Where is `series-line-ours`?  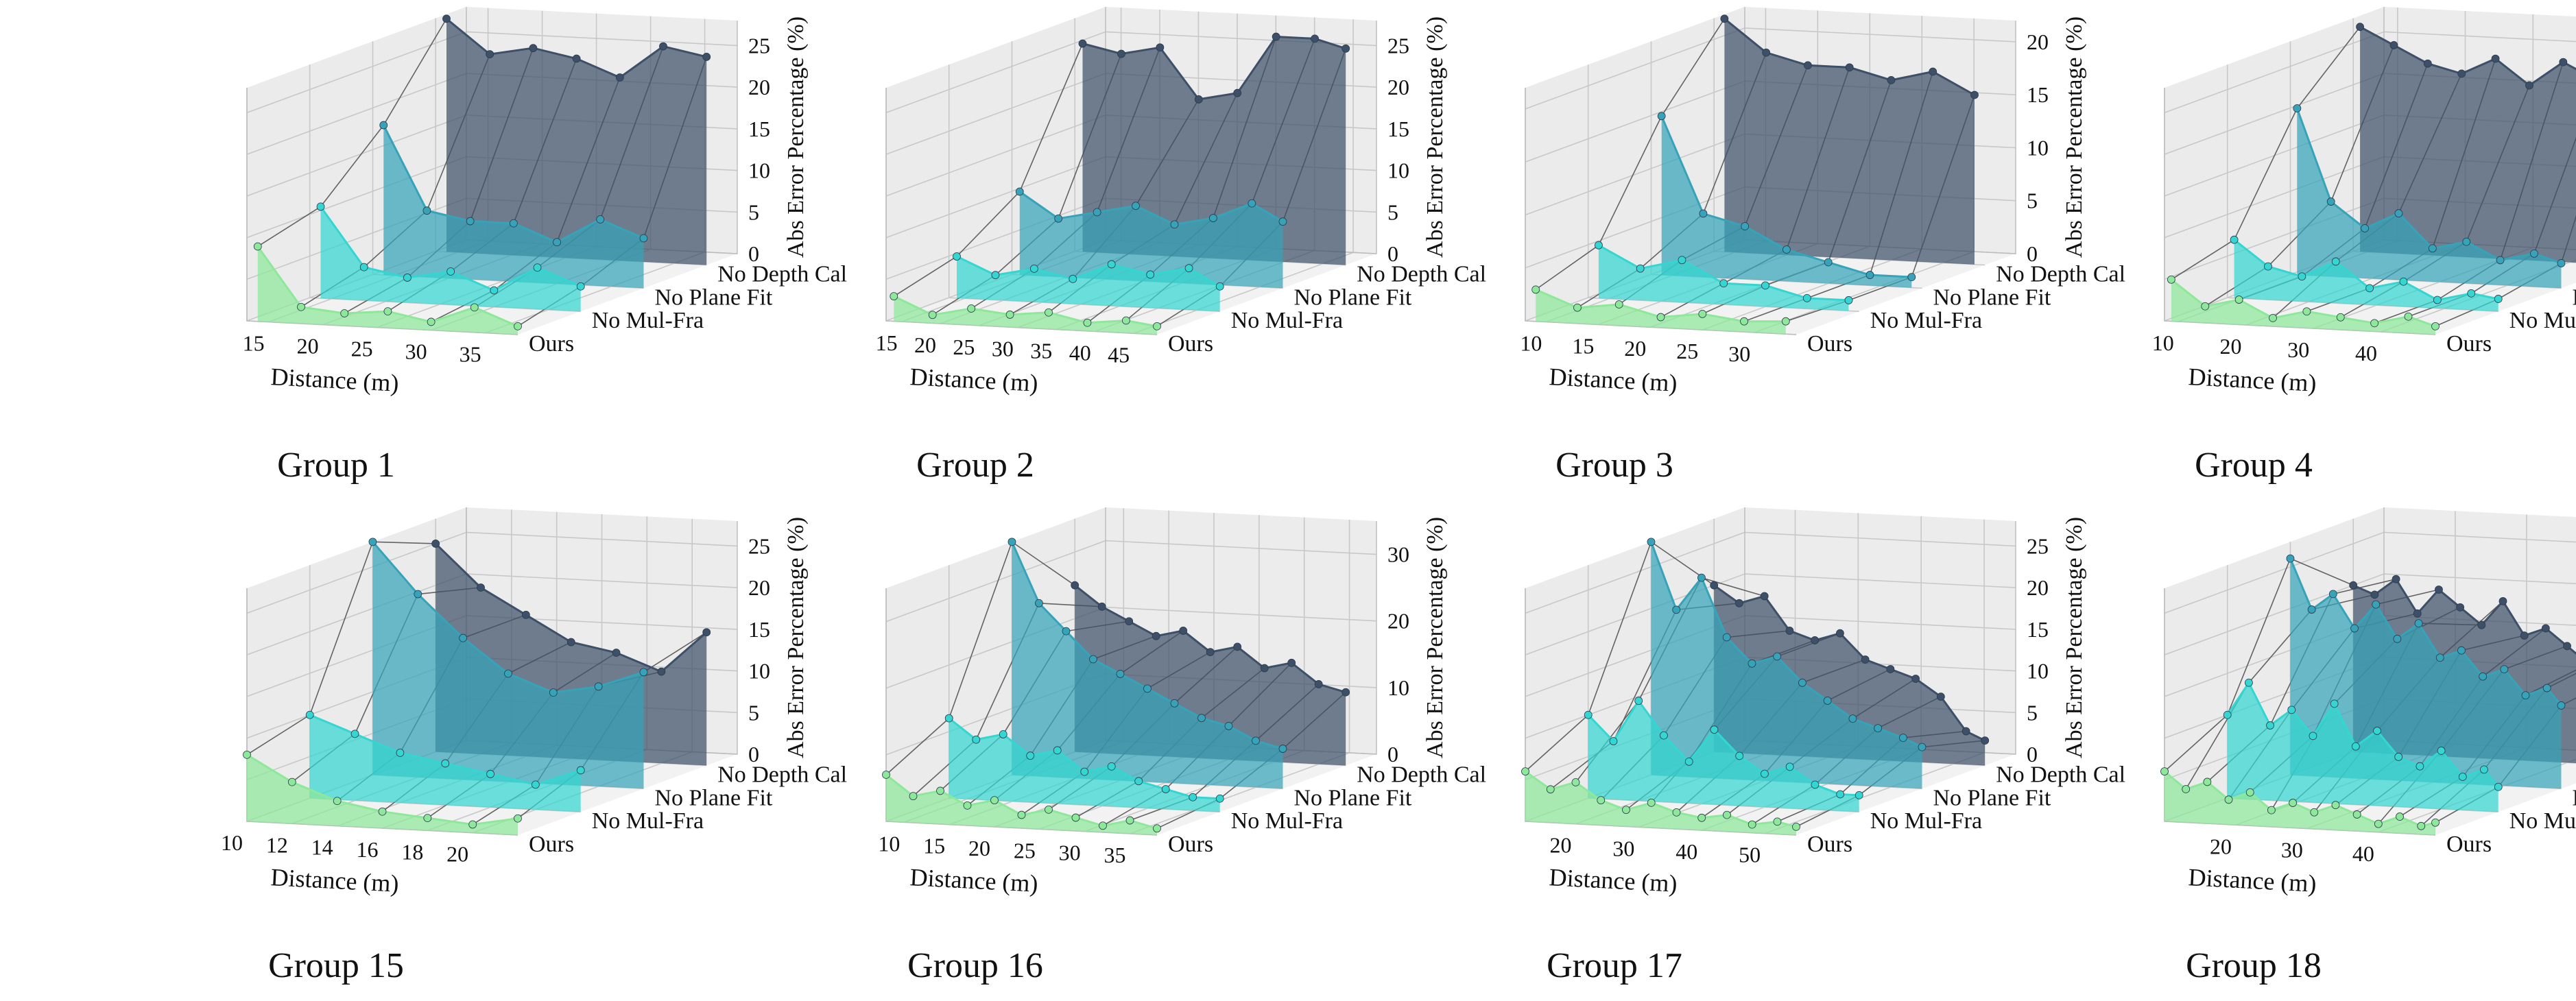 series-line-ours is located at coordinates (1025, 311).